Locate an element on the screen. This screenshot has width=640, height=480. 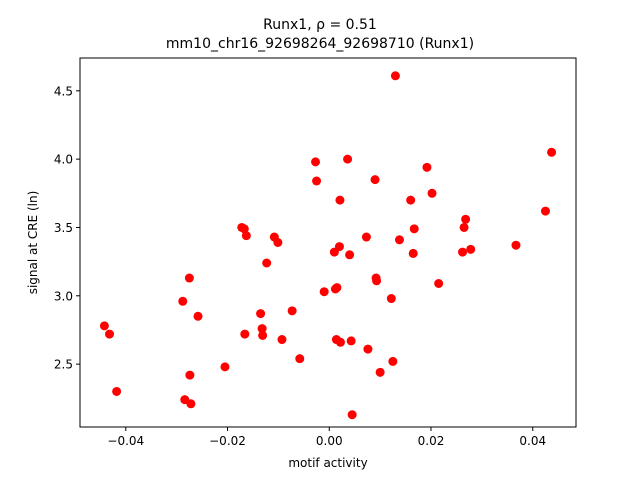
y-tick-label: 3.5 is located at coordinates (63, 228).